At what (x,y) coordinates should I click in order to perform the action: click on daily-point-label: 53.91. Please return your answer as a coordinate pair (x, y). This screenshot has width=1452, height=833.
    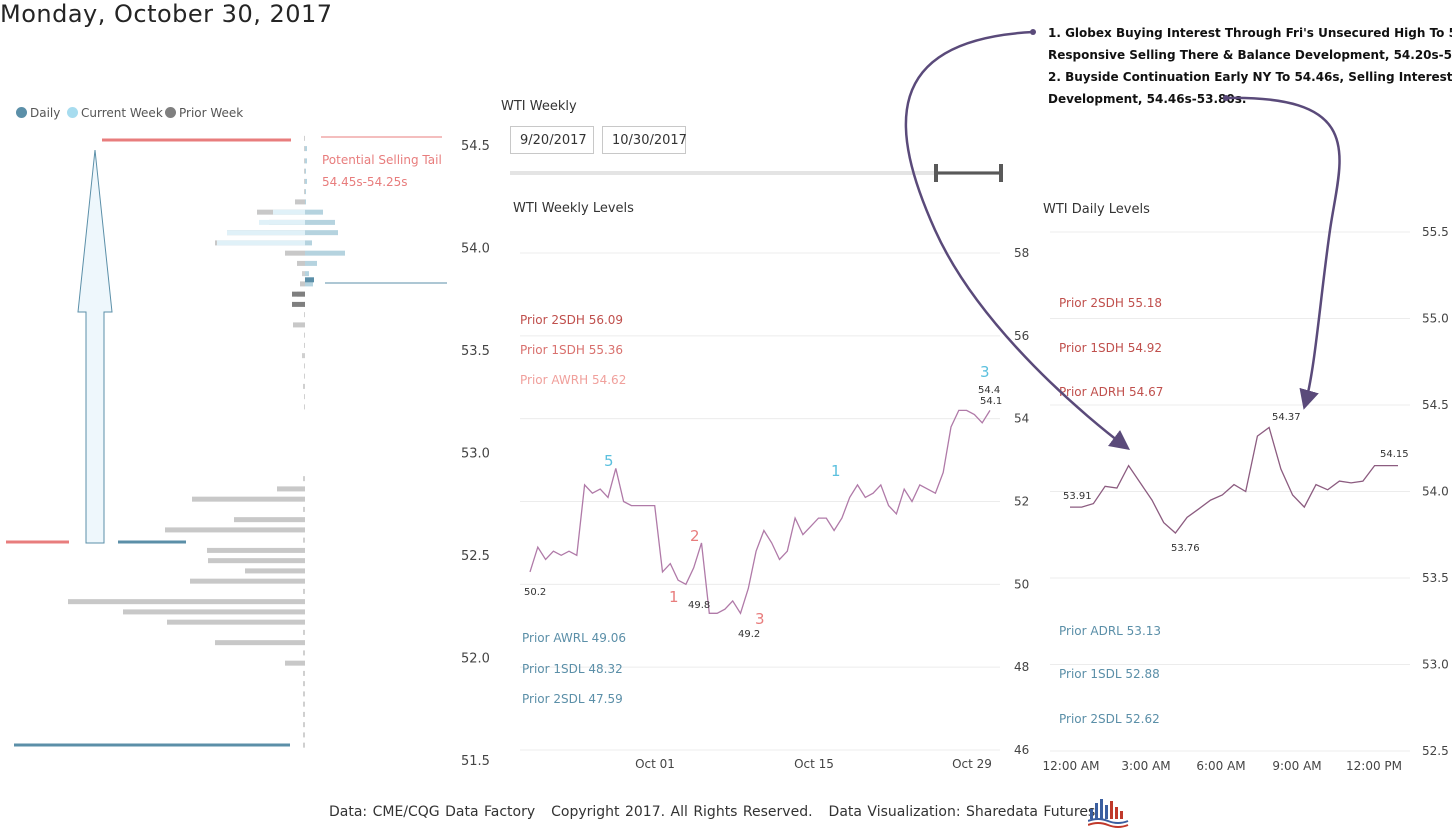
    Looking at the image, I should click on (1077, 496).